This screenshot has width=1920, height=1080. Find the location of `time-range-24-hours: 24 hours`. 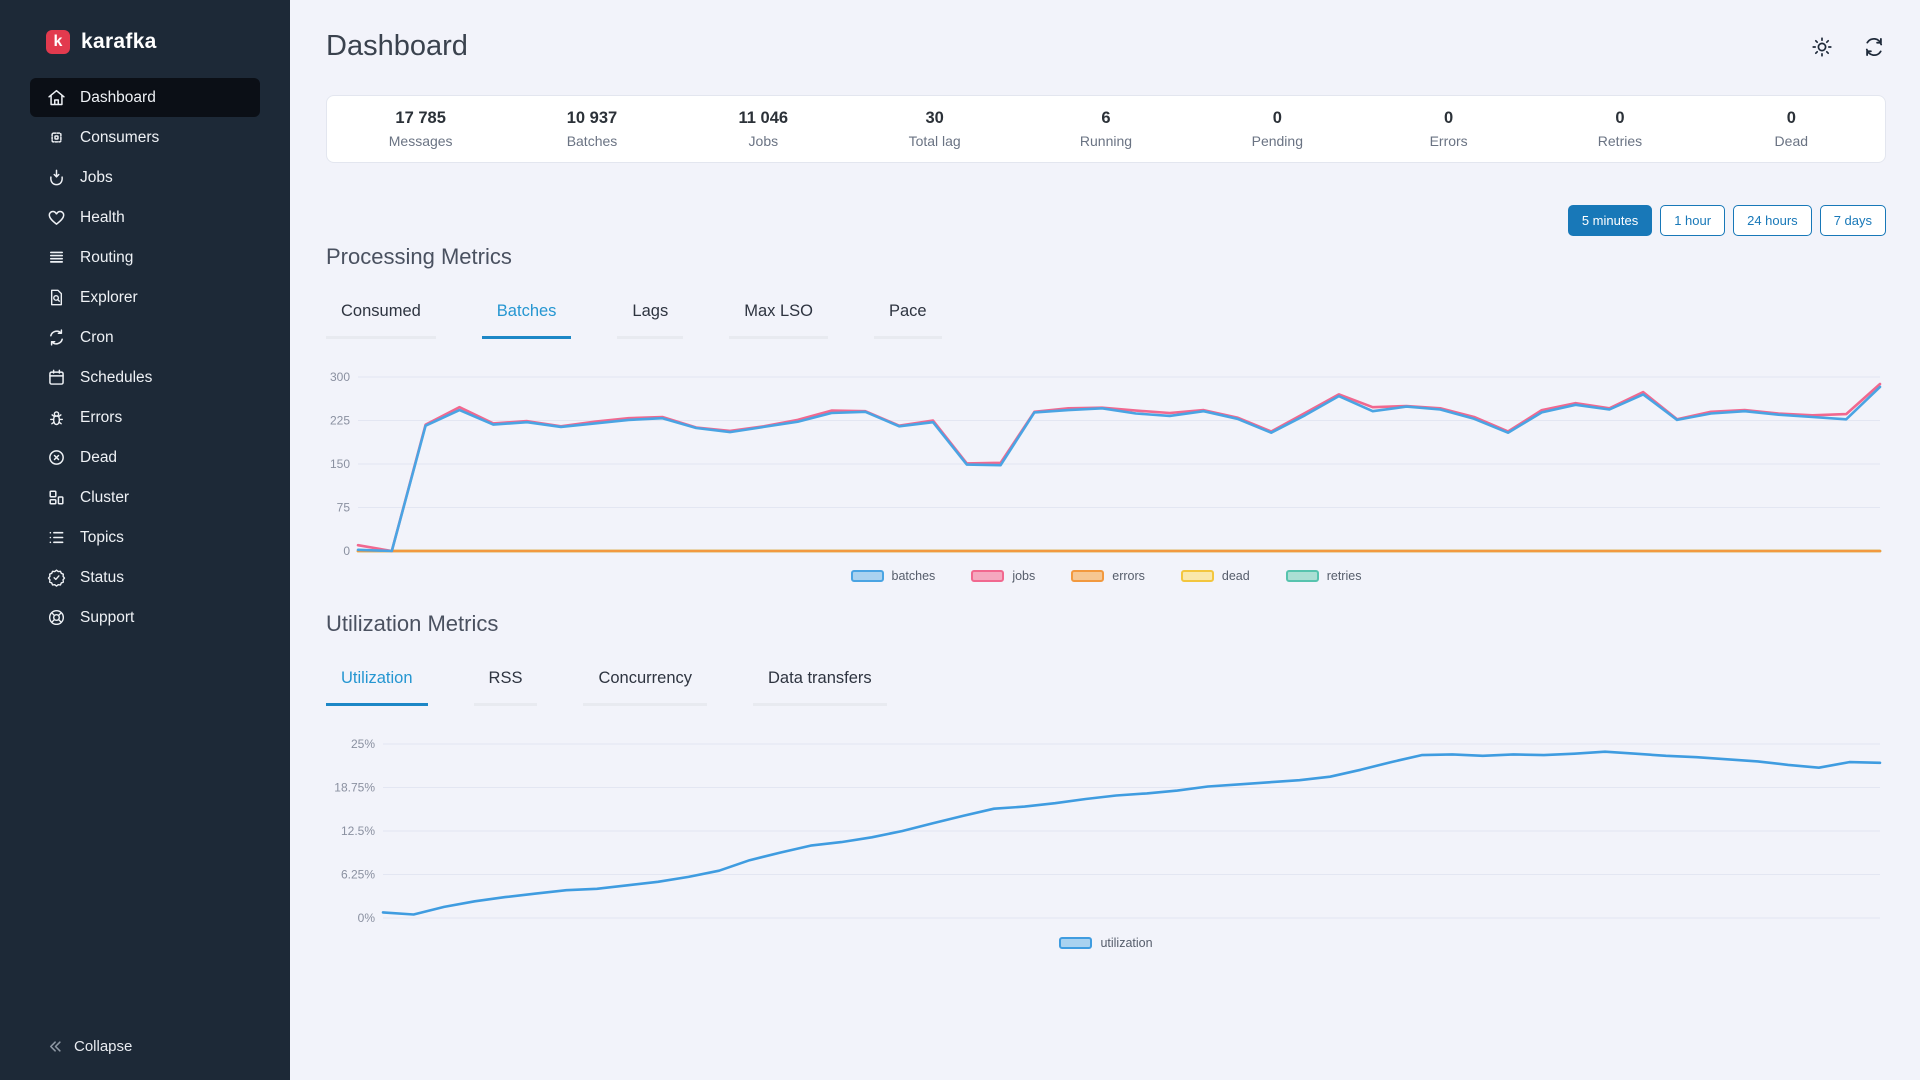

time-range-24-hours: 24 hours is located at coordinates (1772, 220).